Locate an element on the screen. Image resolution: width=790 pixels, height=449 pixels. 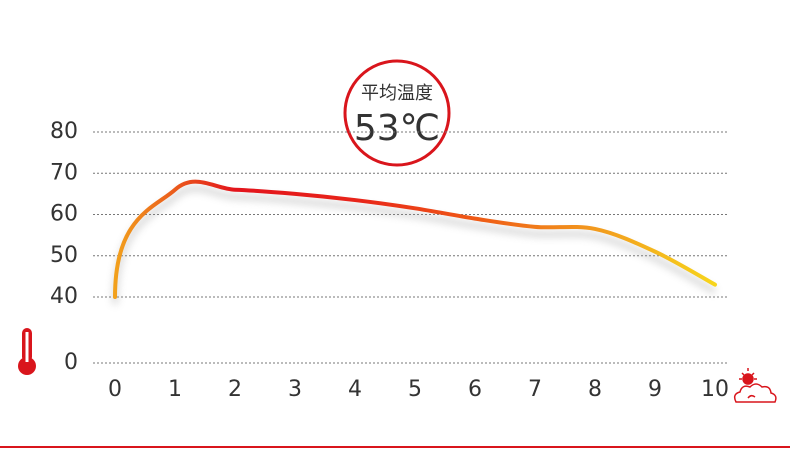
x-tick-label: 3 is located at coordinates (295, 389).